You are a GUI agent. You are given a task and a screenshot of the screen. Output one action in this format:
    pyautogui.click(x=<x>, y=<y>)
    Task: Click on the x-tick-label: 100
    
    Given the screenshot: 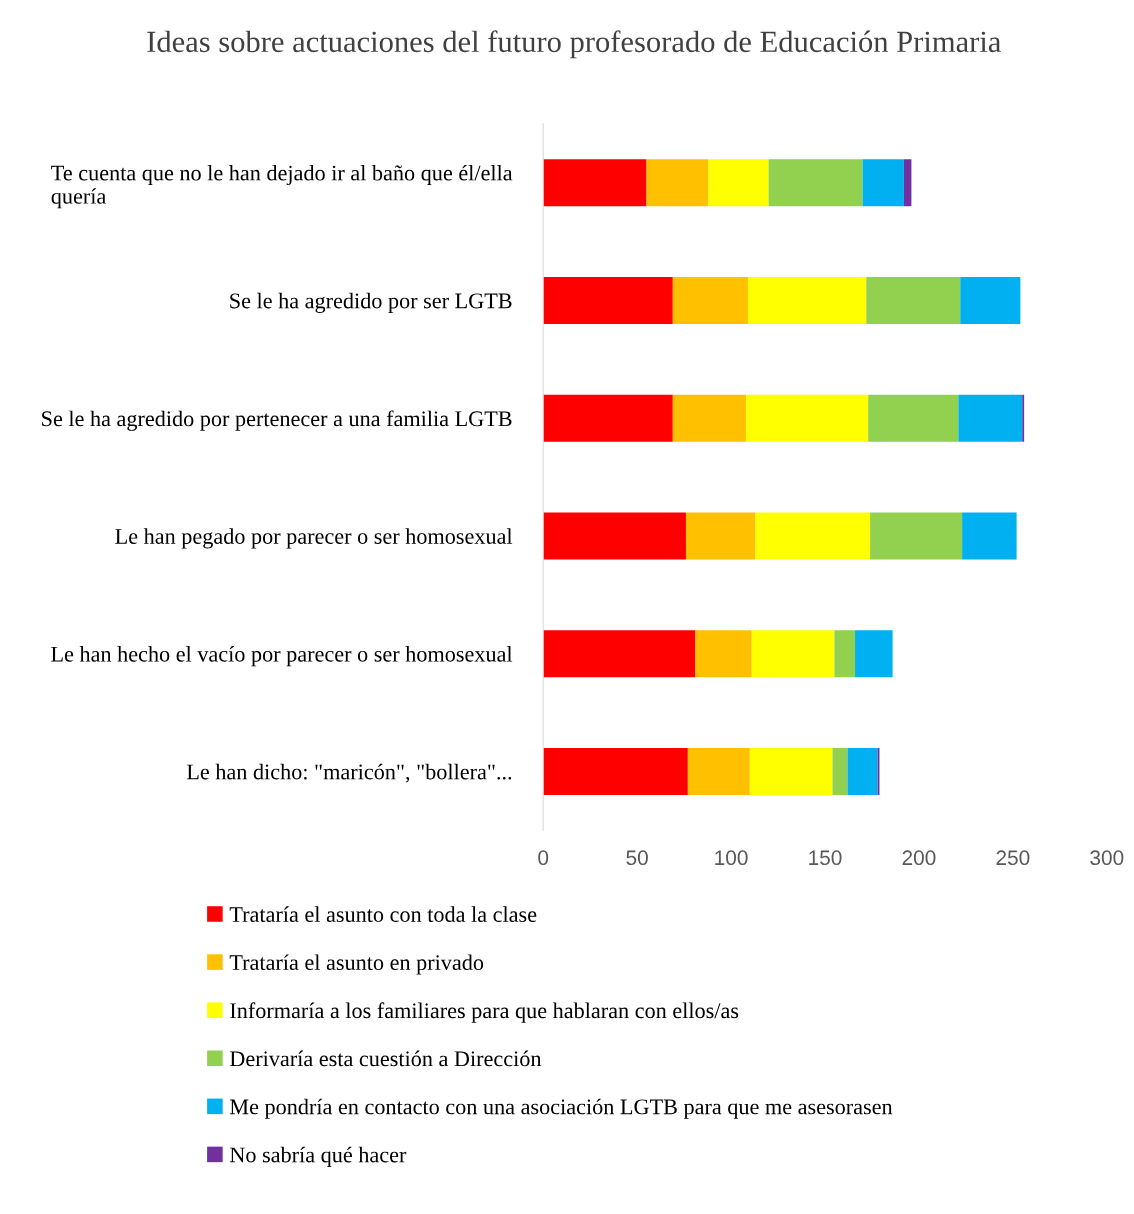 What is the action you would take?
    pyautogui.click(x=731, y=858)
    